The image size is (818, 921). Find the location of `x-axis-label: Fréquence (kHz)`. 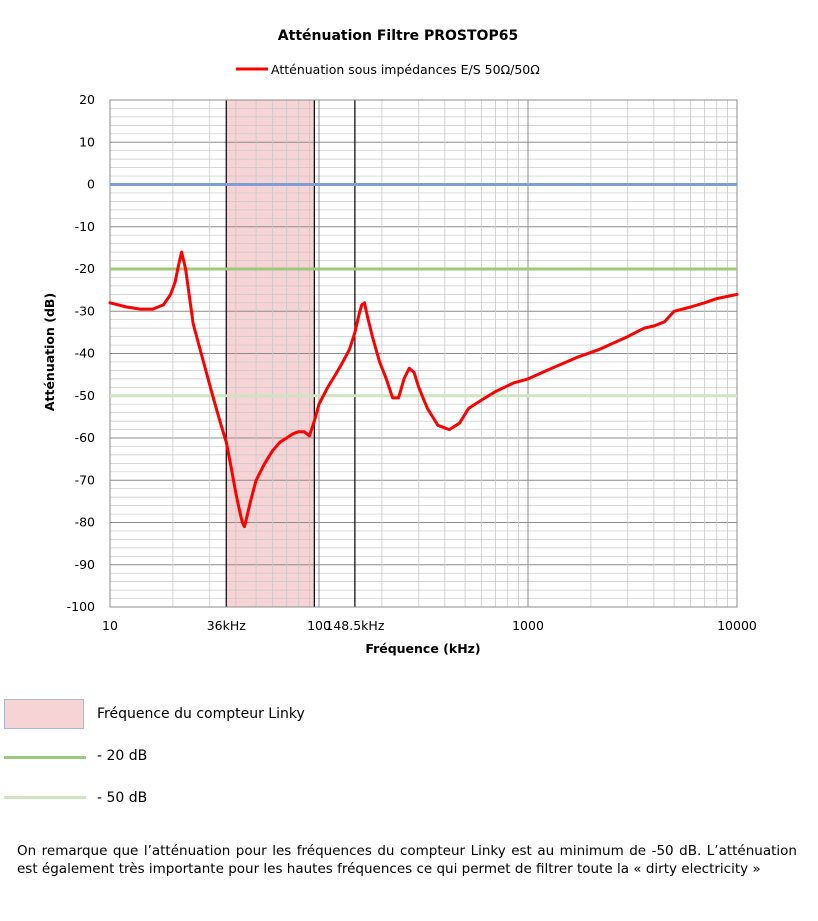

x-axis-label: Fréquence (kHz) is located at coordinates (422, 648).